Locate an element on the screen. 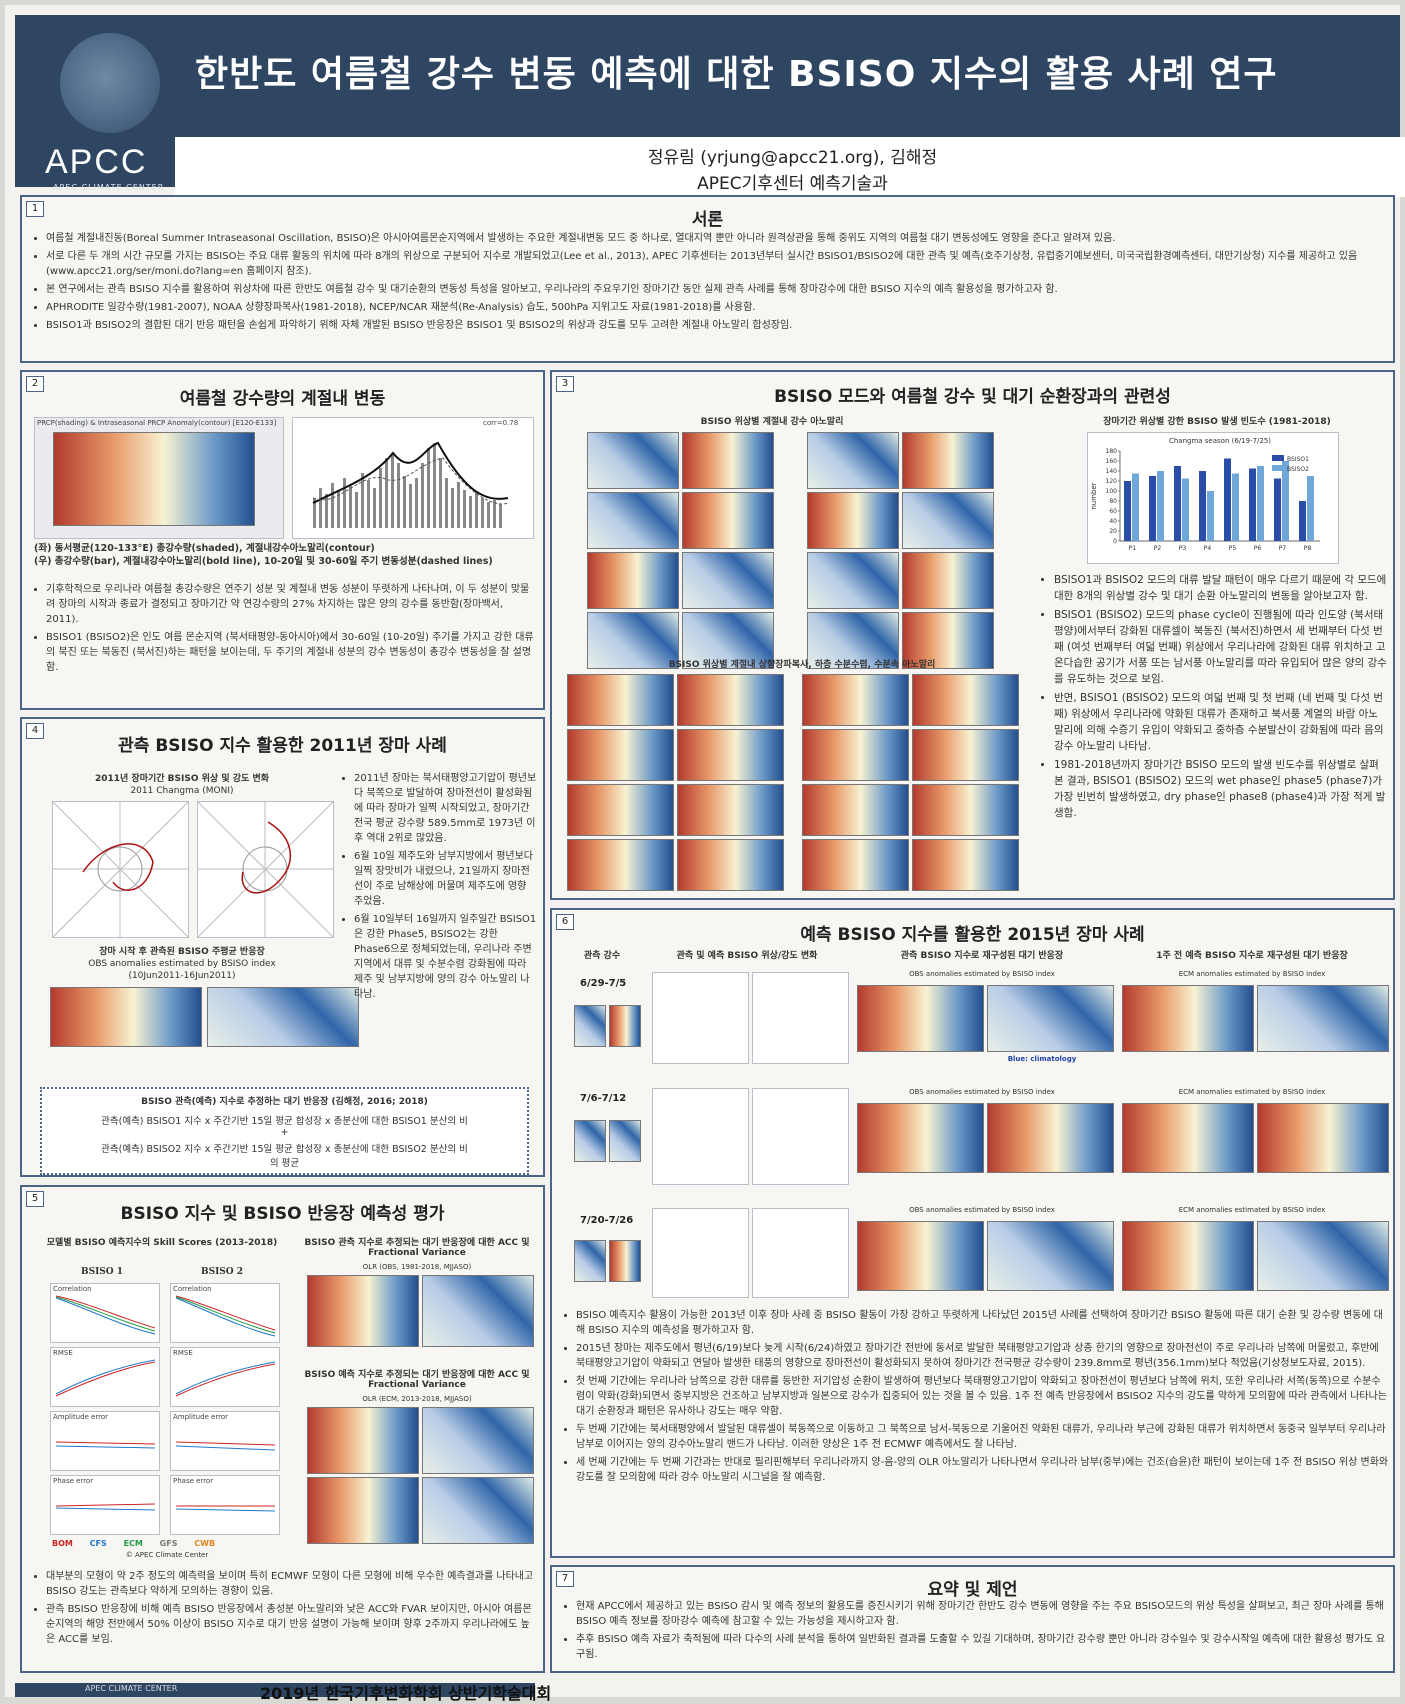 The width and height of the screenshot is (1405, 1704). phase-diagram-bsiso2 is located at coordinates (265, 869).